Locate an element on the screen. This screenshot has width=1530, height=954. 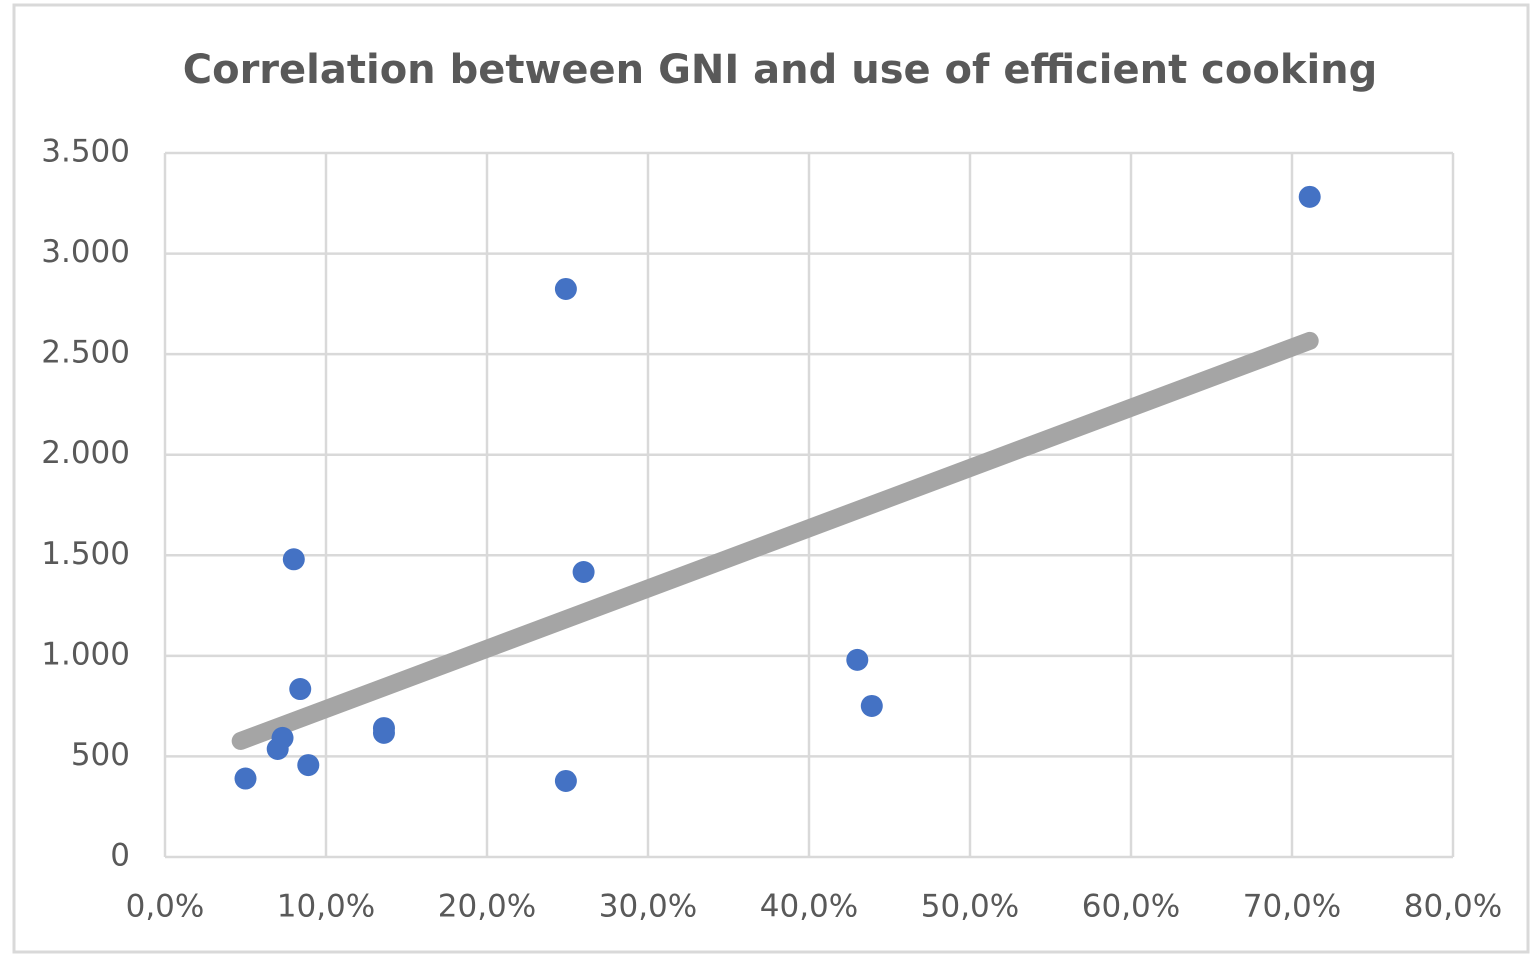
y-tick-label: 1.000 is located at coordinates (85, 654).